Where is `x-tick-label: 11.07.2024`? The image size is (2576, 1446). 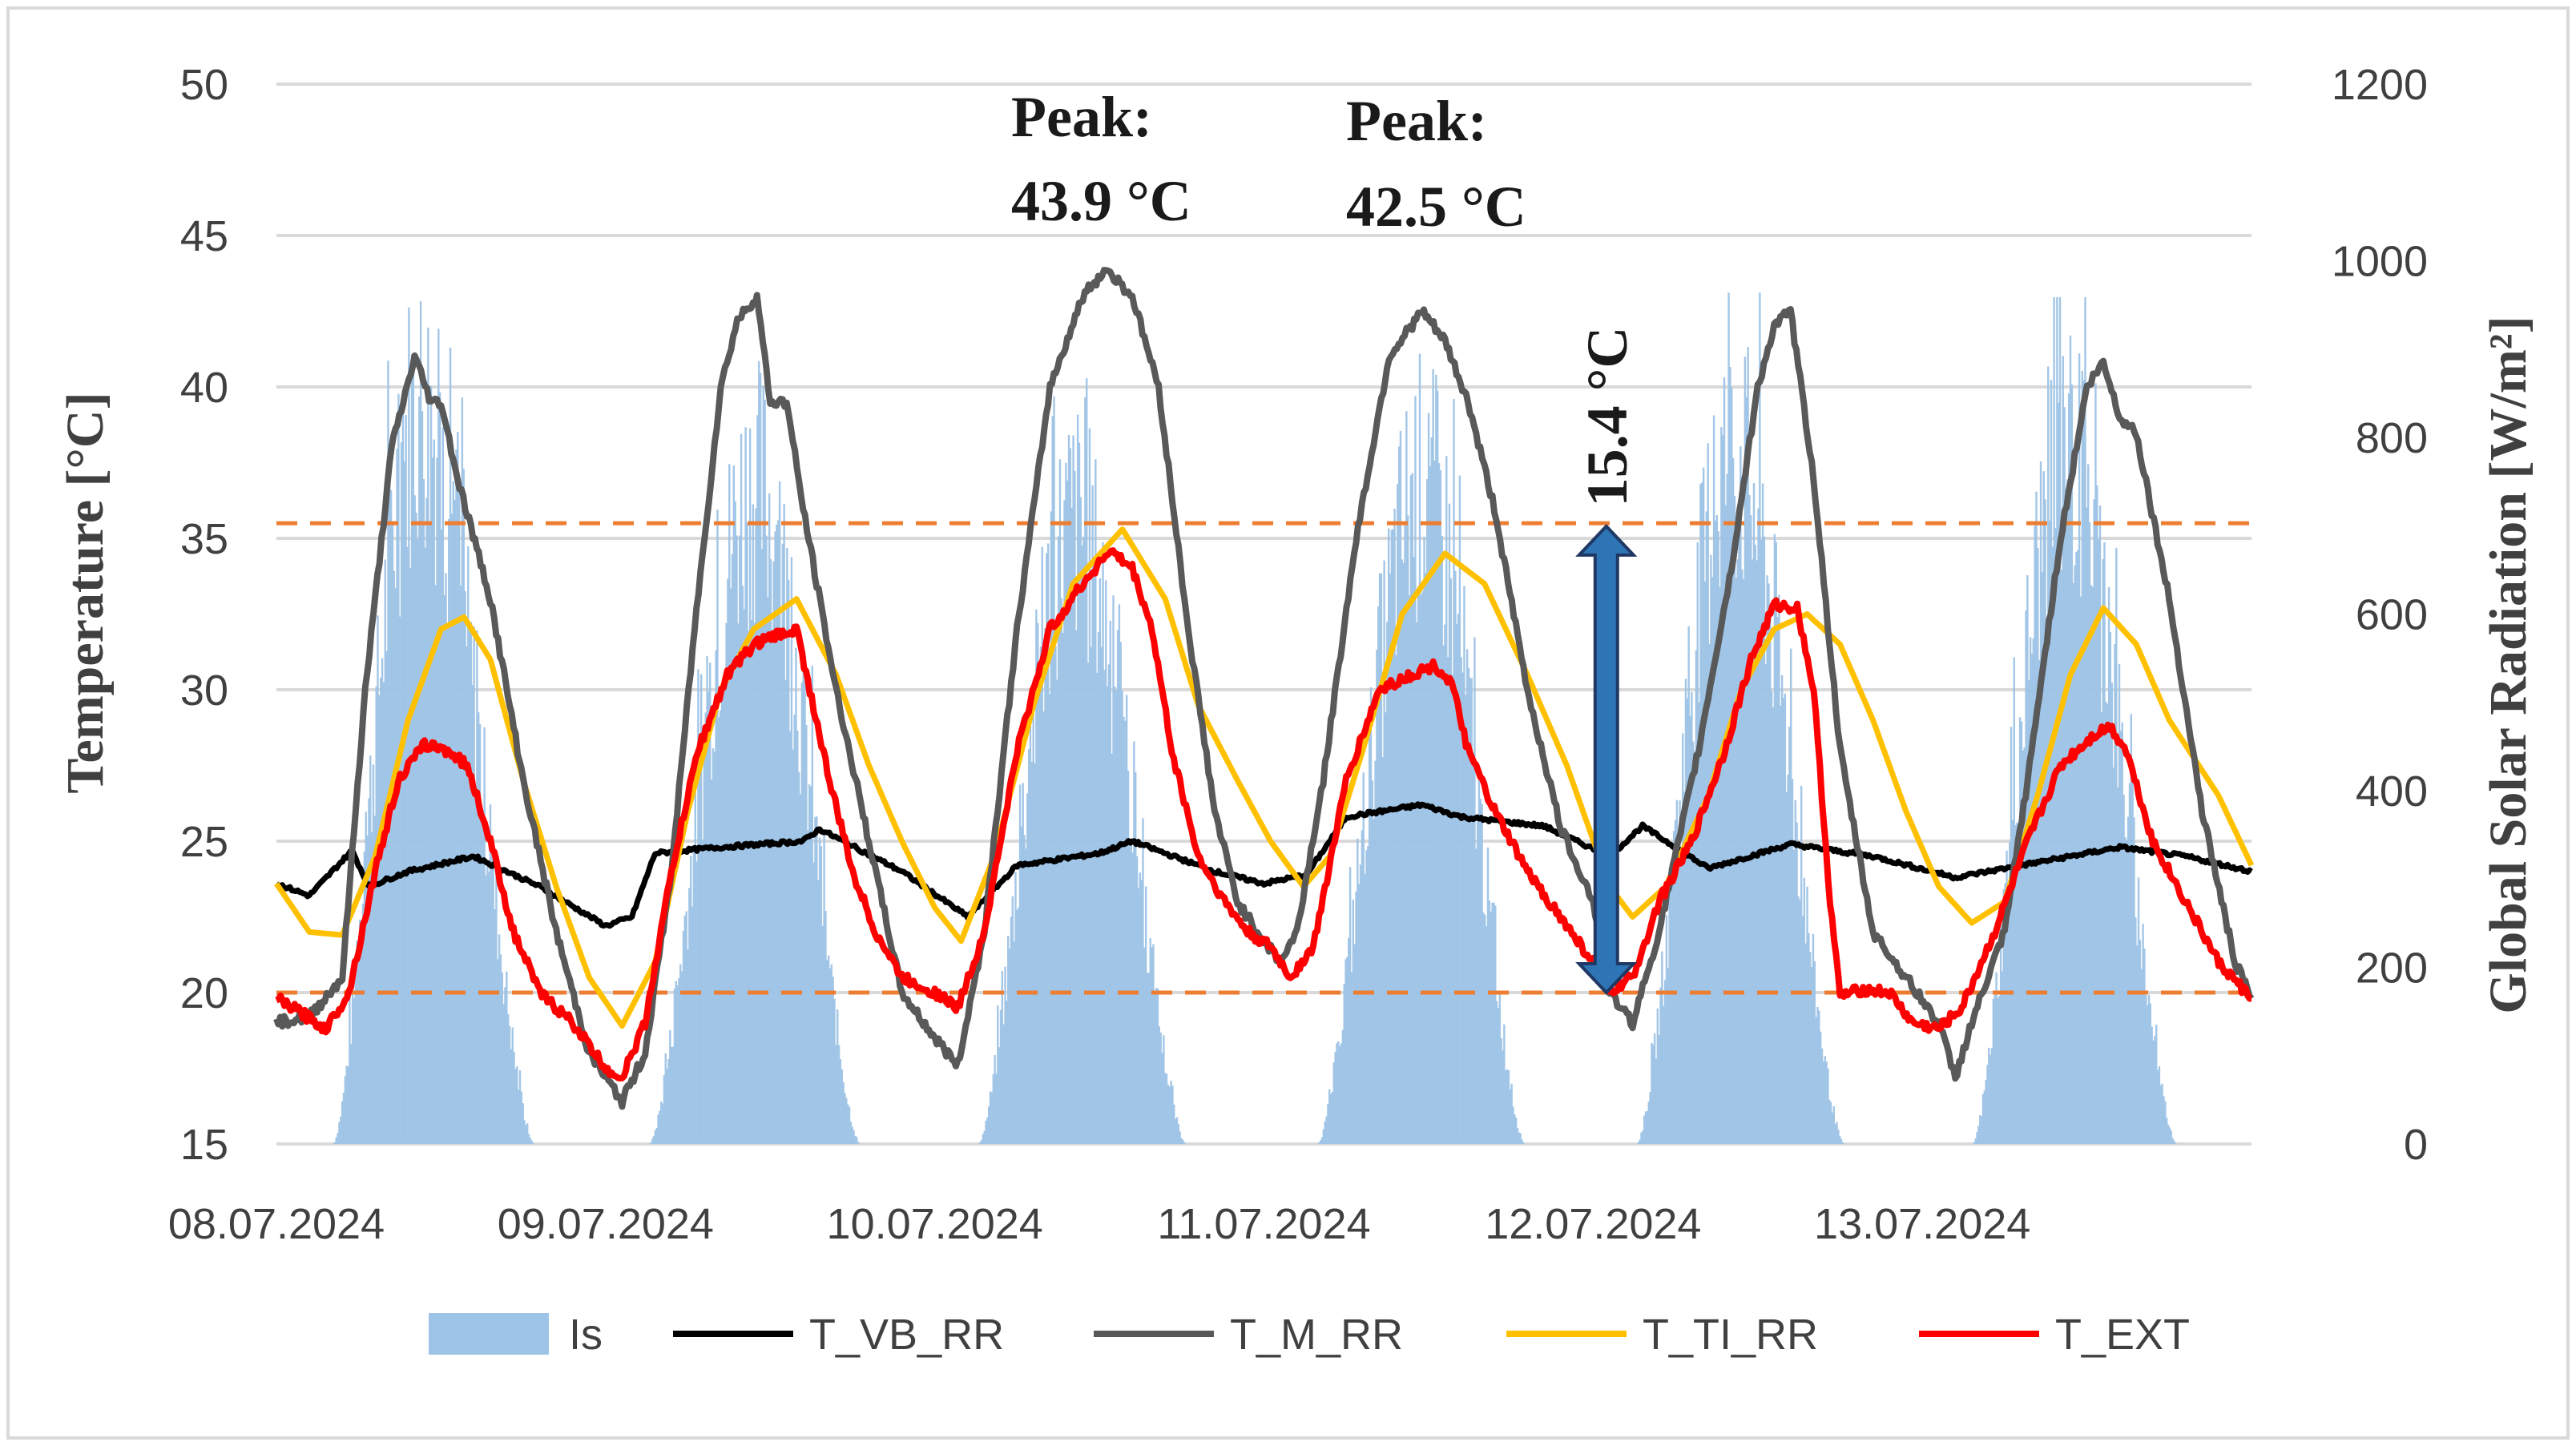 x-tick-label: 11.07.2024 is located at coordinates (1263, 1224).